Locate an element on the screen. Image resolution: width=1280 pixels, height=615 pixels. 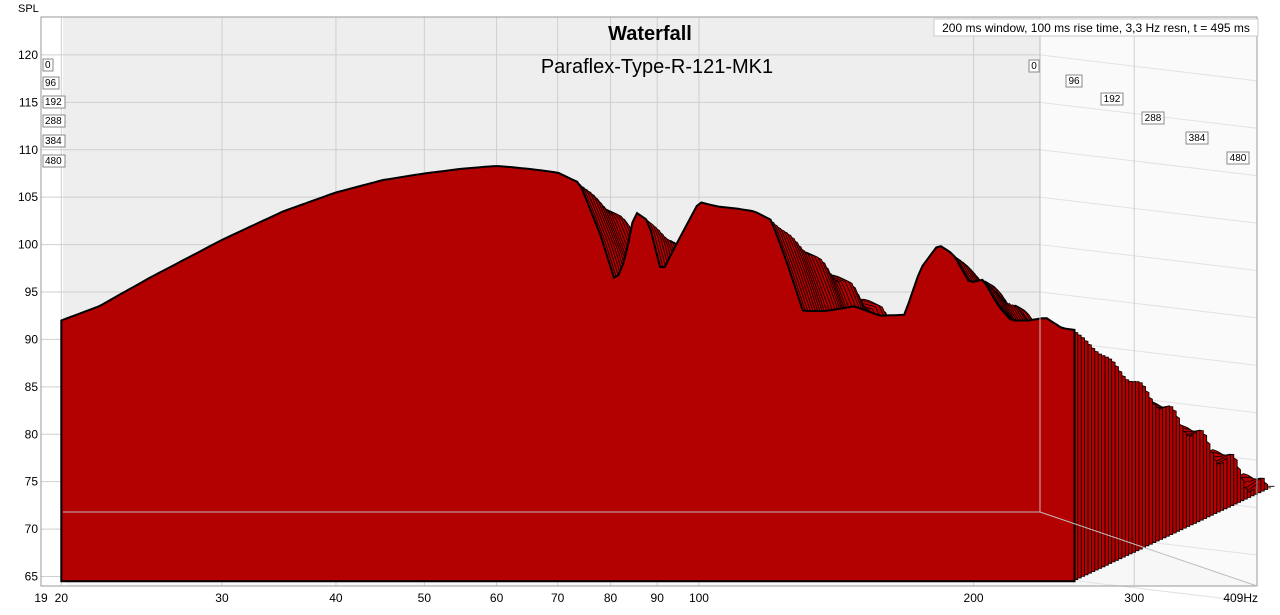
y-tick-label: 95 is located at coordinates (32, 292).